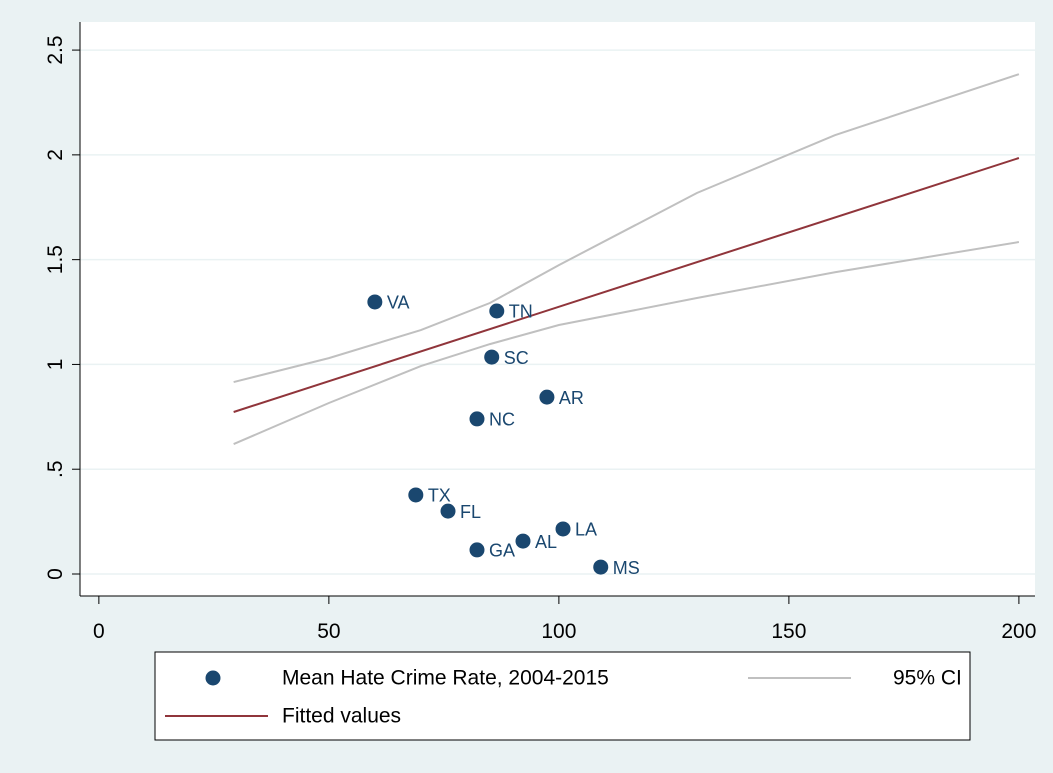 This screenshot has height=773, width=1053. What do you see at coordinates (586, 530) in the screenshot?
I see `point-label: LA` at bounding box center [586, 530].